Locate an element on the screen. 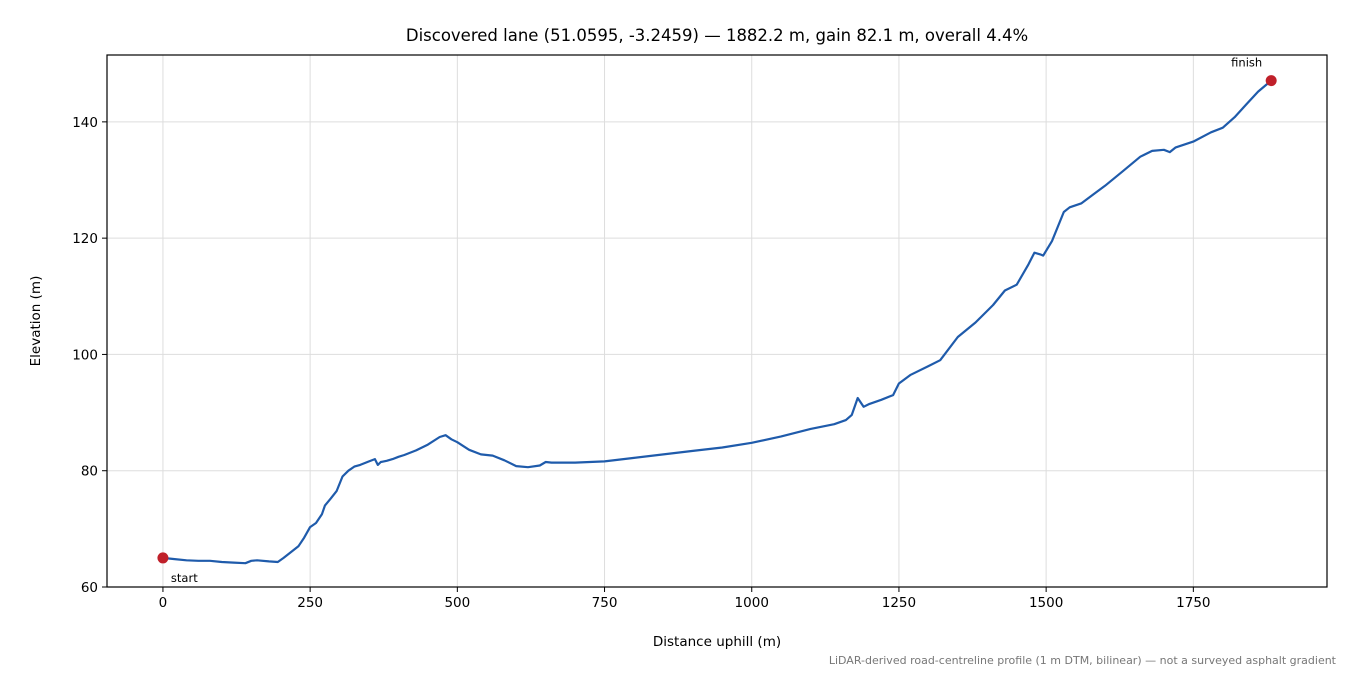 The height and width of the screenshot is (675, 1350). x-tick-label: 0 is located at coordinates (163, 603).